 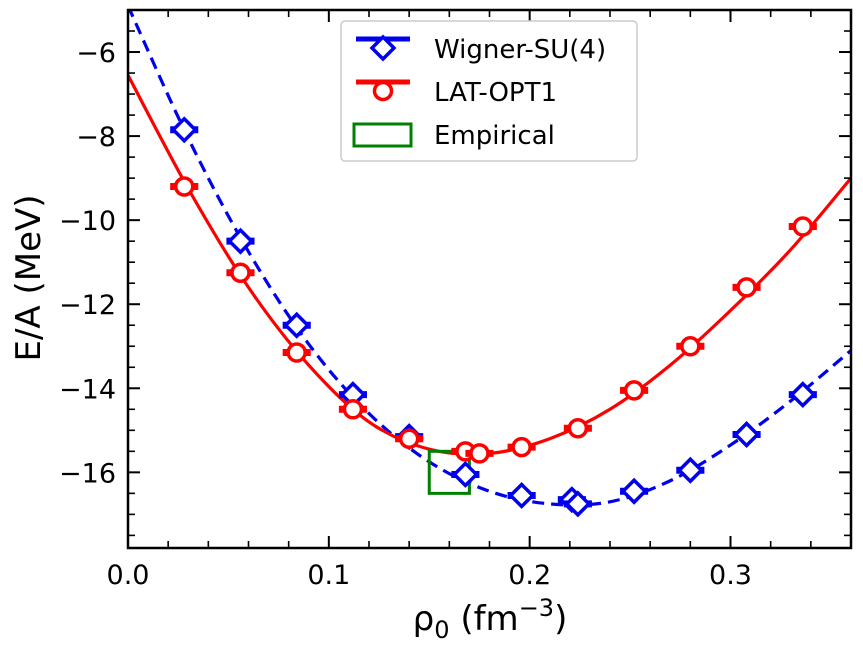 What do you see at coordinates (87, 263) in the screenshot?
I see `y-tick-labels: −16 −14 −12 −10 −8 −6` at bounding box center [87, 263].